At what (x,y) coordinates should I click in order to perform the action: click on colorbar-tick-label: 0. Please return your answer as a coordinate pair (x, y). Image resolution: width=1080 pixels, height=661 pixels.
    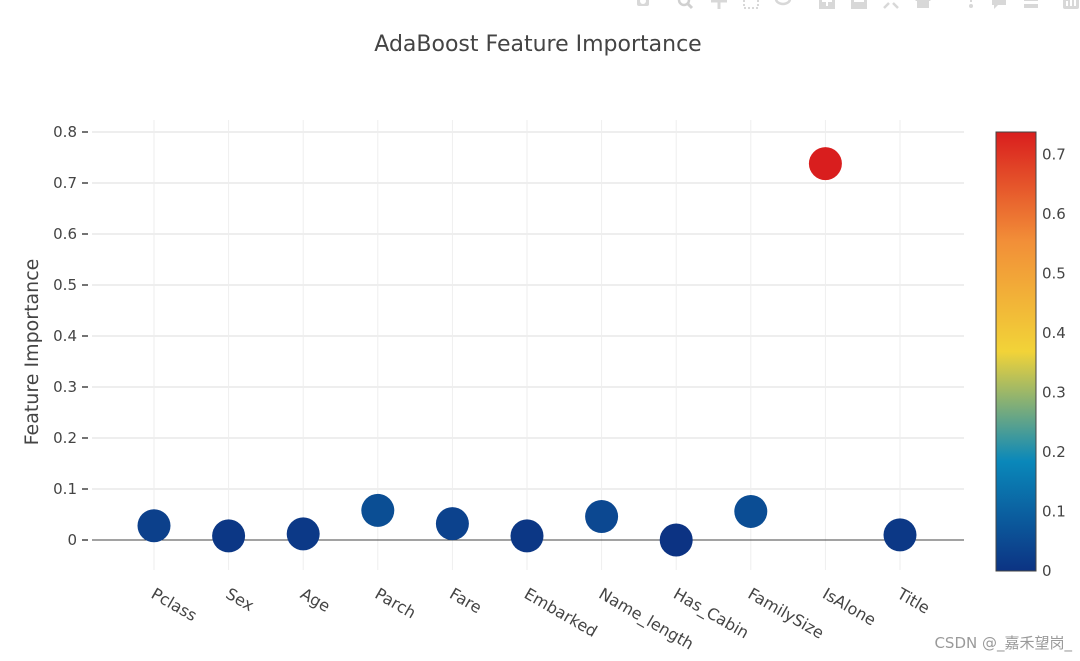
    Looking at the image, I should click on (1047, 571).